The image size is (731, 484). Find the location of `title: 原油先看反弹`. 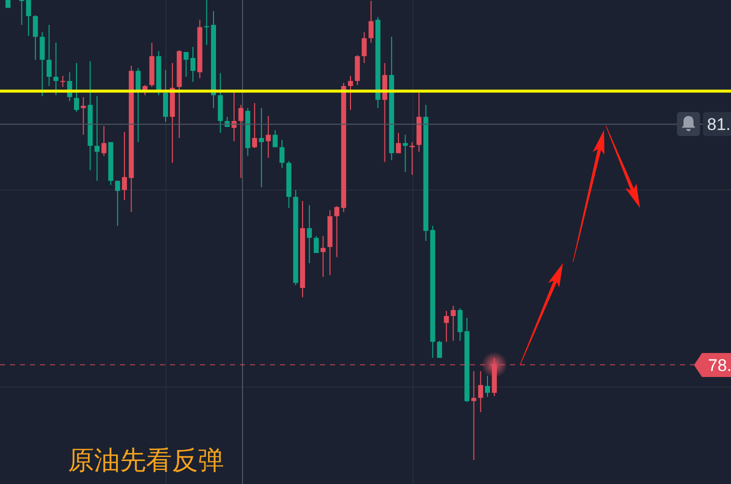

title: 原油先看反弹 is located at coordinates (146, 461).